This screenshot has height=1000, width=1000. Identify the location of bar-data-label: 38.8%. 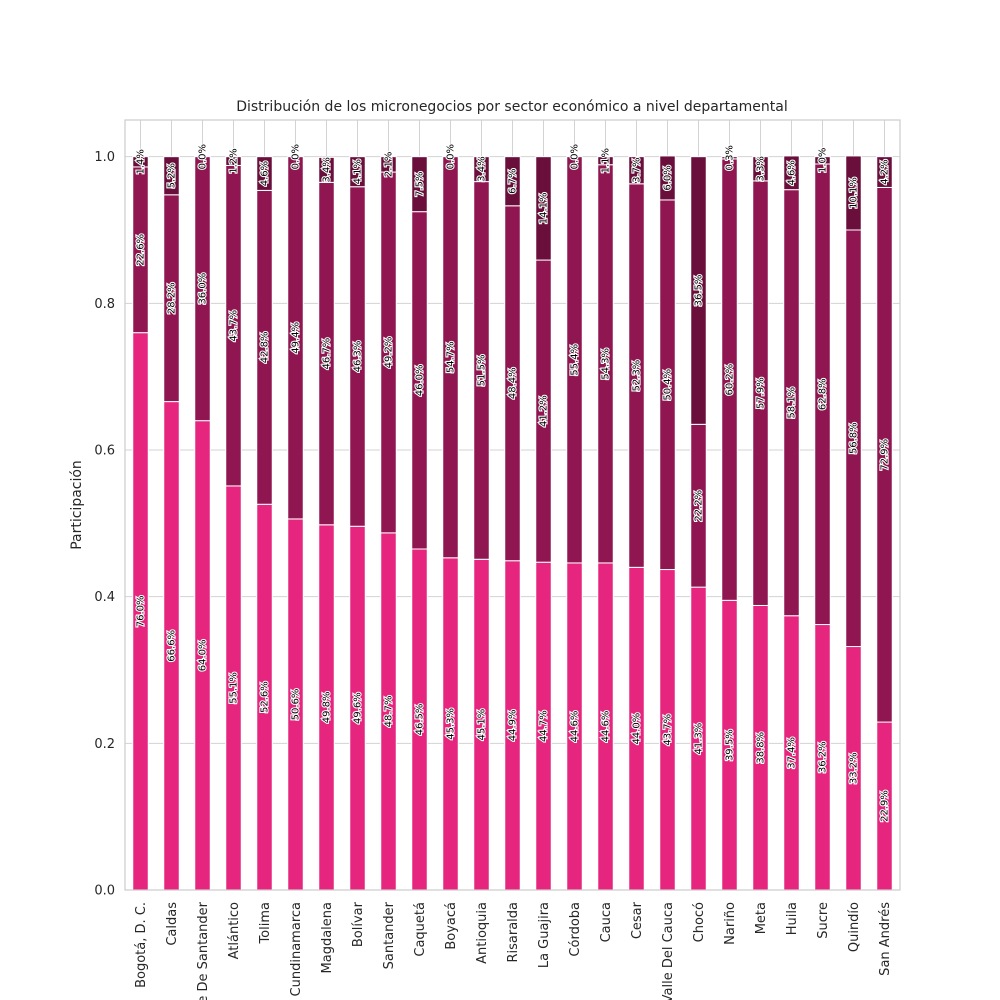
(761, 748).